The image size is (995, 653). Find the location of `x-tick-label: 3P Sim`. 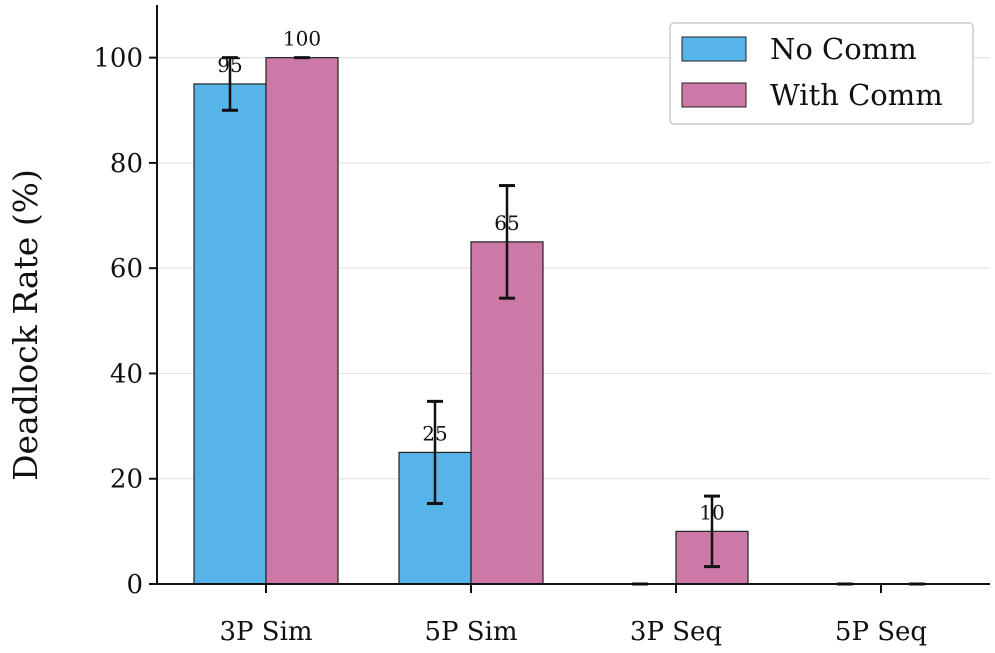

x-tick-label: 3P Sim is located at coordinates (265, 632).